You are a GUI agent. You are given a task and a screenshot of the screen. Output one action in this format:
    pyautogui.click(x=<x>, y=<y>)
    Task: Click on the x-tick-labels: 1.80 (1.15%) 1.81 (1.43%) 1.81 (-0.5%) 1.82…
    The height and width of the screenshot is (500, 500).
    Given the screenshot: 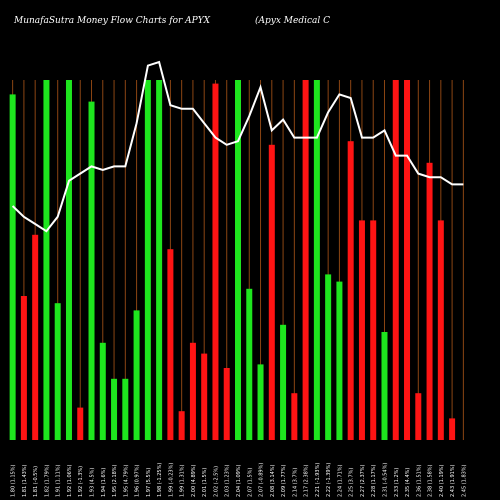 What is the action you would take?
    pyautogui.click(x=239, y=480)
    